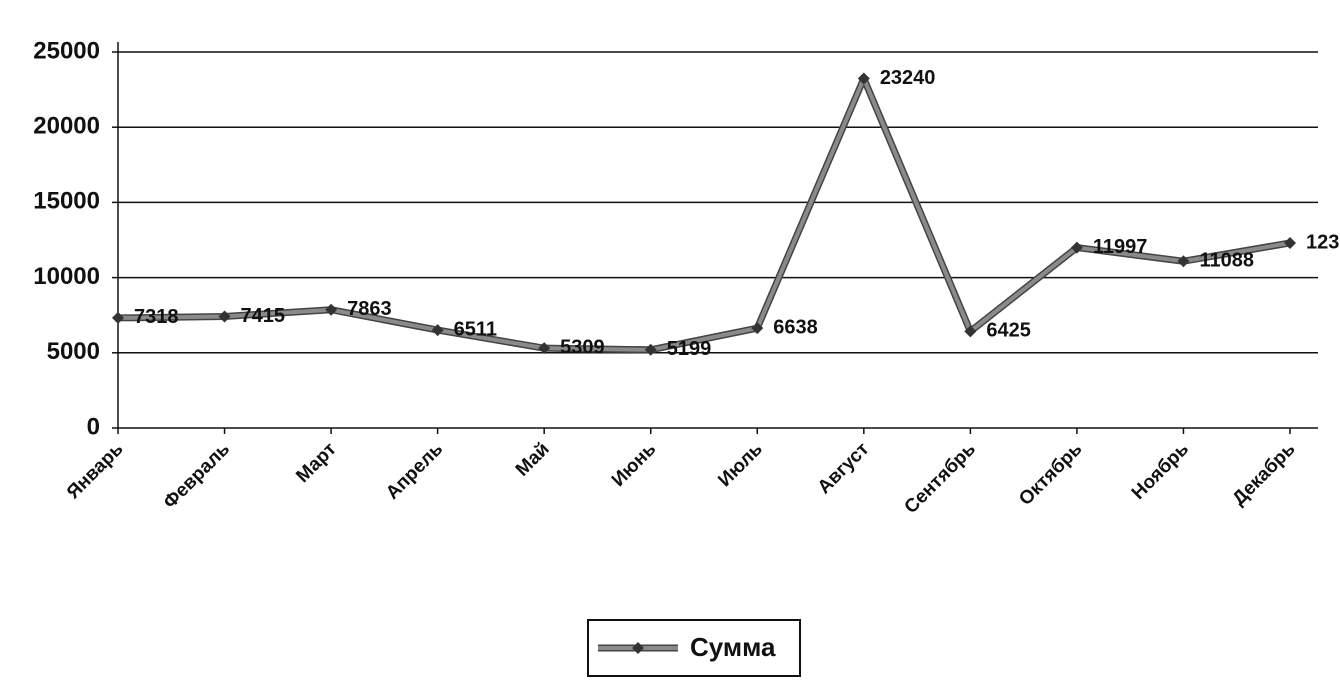 The width and height of the screenshot is (1340, 693). What do you see at coordinates (66, 276) in the screenshot?
I see `y-tick-label: 10000` at bounding box center [66, 276].